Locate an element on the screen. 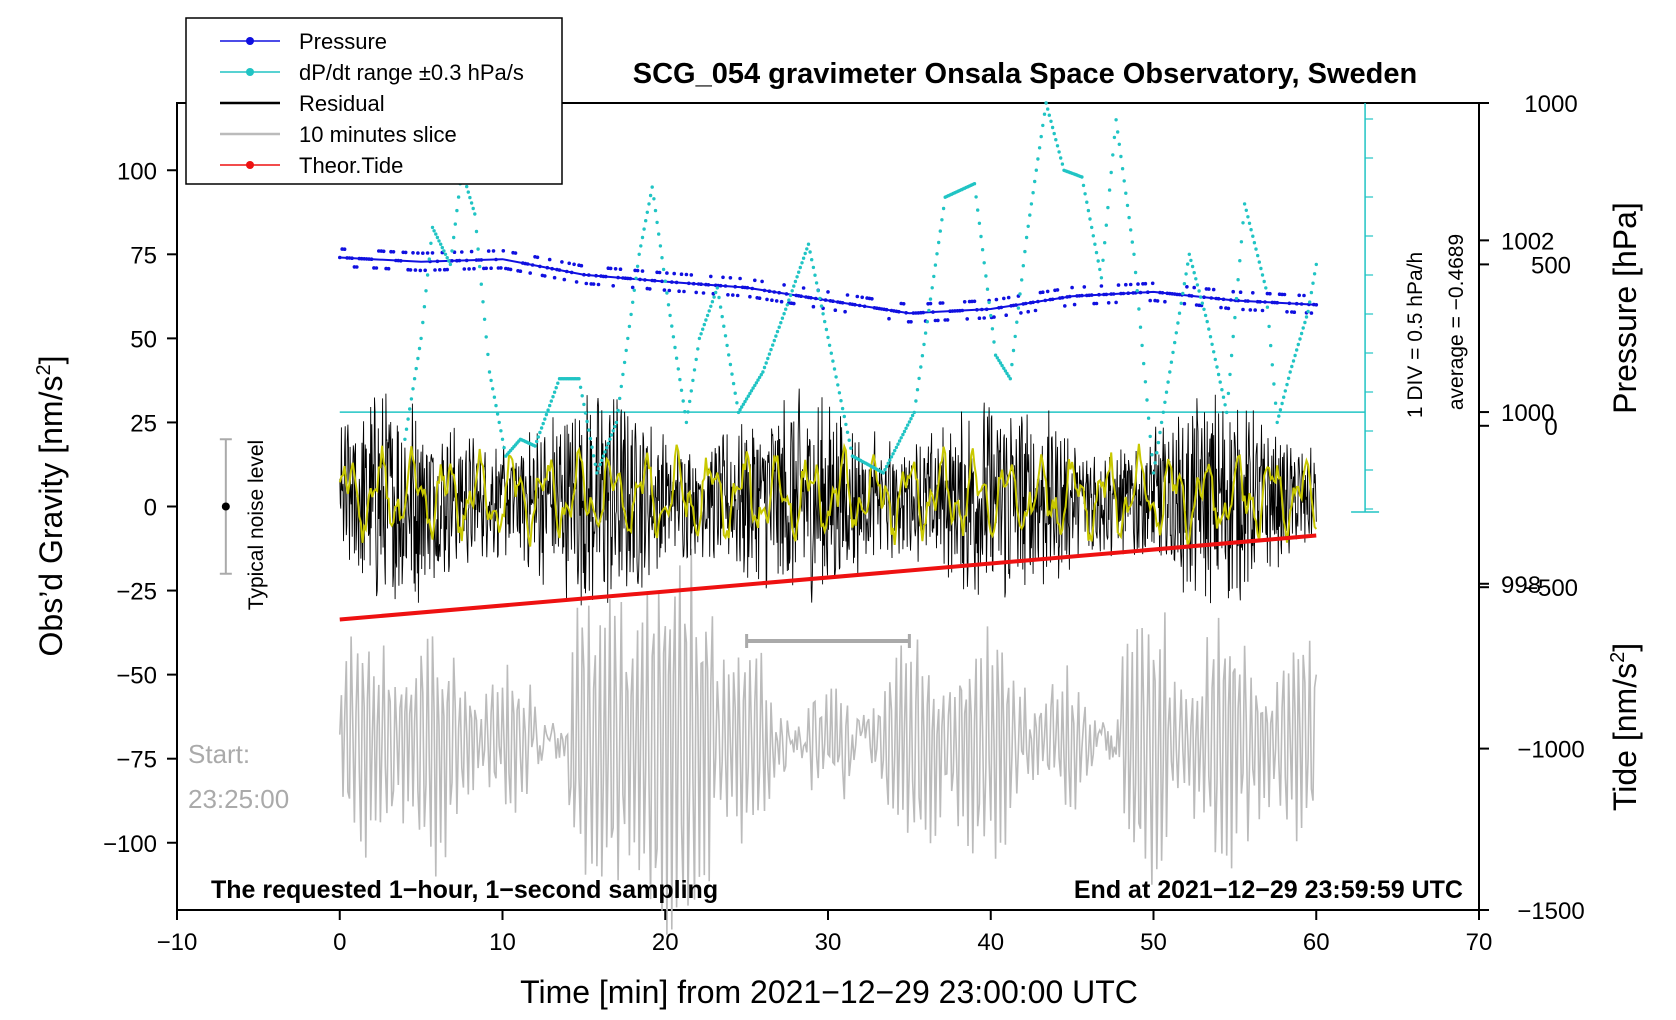 The width and height of the screenshot is (1676, 1020). scale-division-label: 1 DIV = 0.5 hPa/h is located at coordinates (1415, 335).